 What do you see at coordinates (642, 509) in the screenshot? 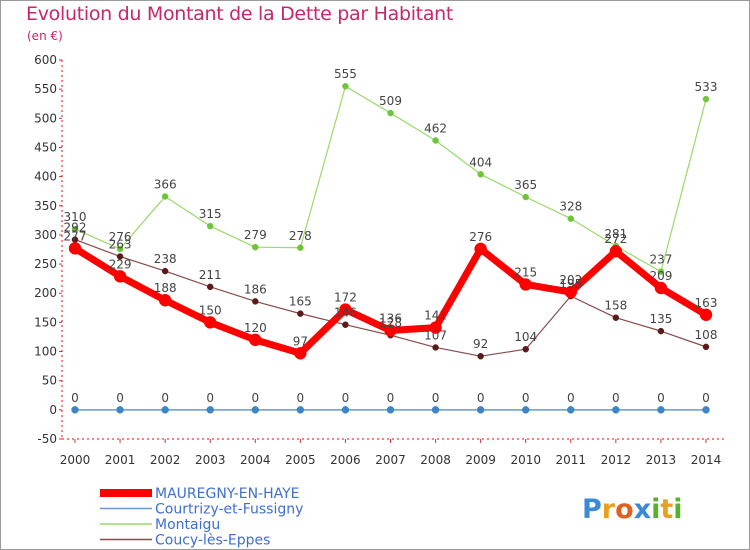
I see `logo-letter: x` at bounding box center [642, 509].